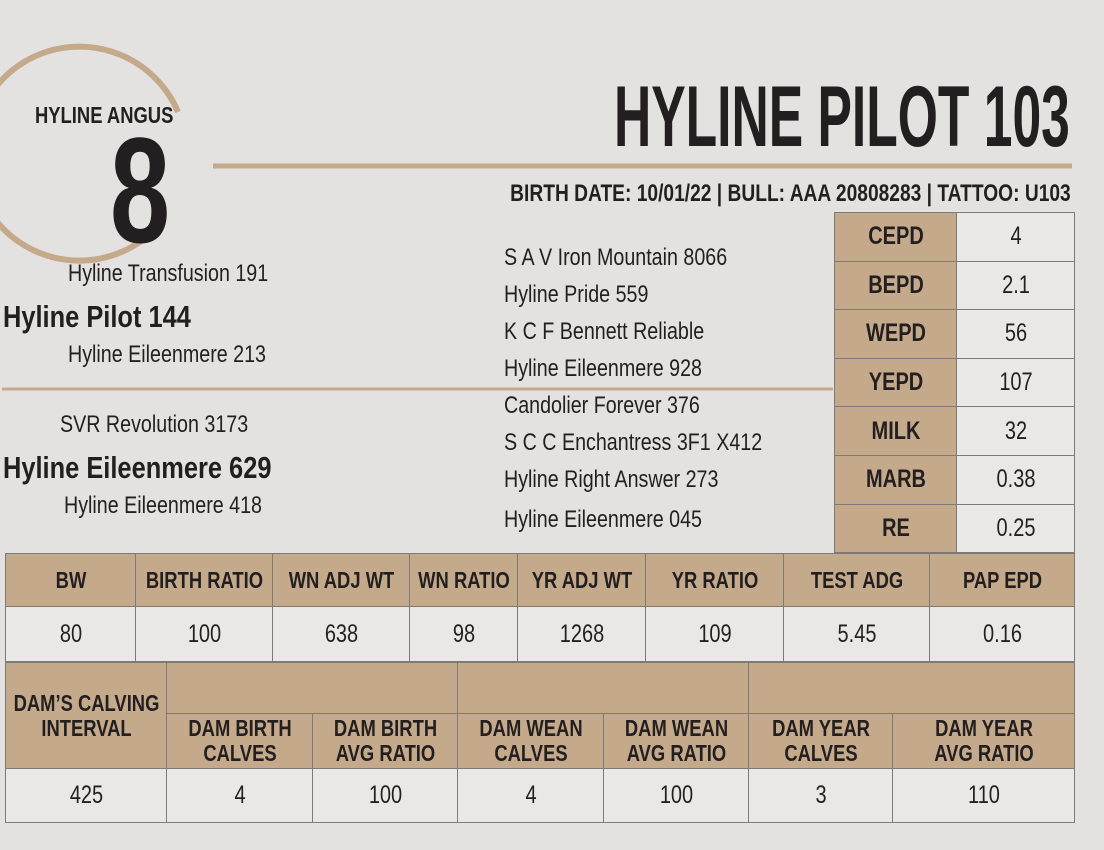 The width and height of the screenshot is (1104, 850). I want to click on dam-value-cell: 3, so click(820, 795).